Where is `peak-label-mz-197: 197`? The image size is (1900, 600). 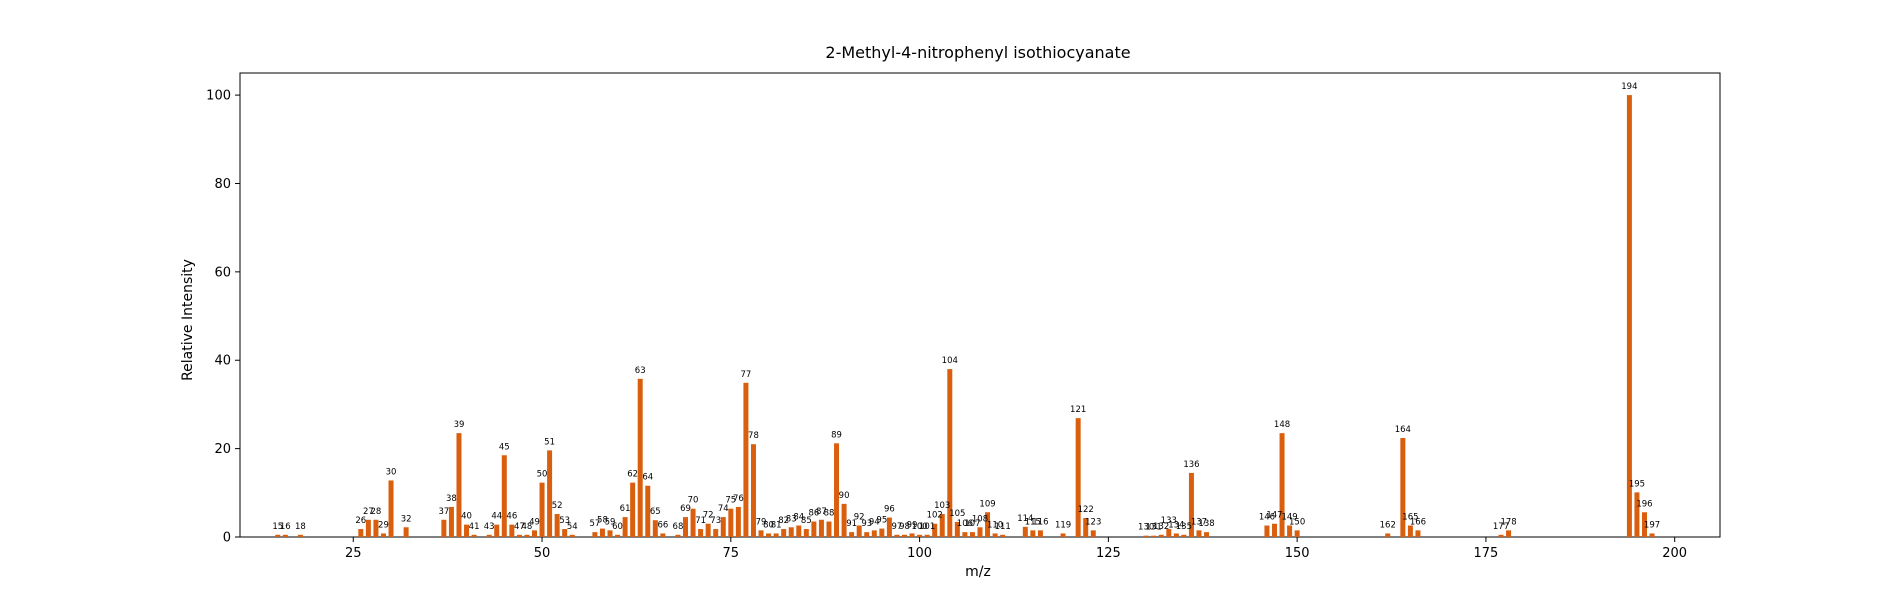 peak-label-mz-197: 197 is located at coordinates (1652, 525).